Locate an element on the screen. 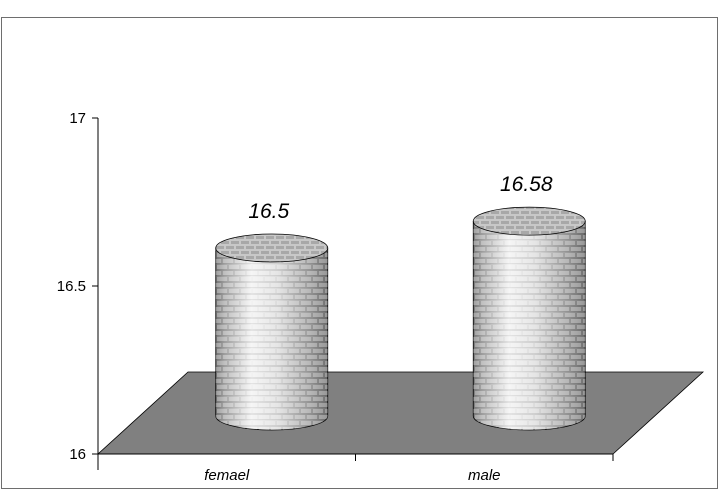  x-tick-label: femael is located at coordinates (227, 475).